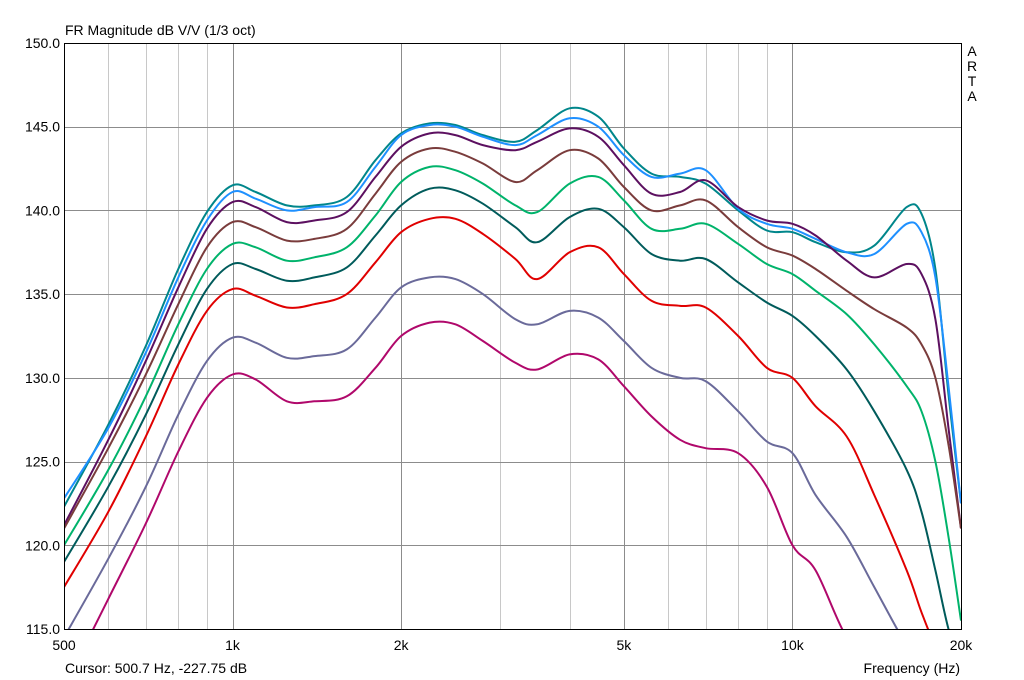  Describe the element at coordinates (625, 645) in the screenshot. I see `x-tick-label: 5k` at that location.